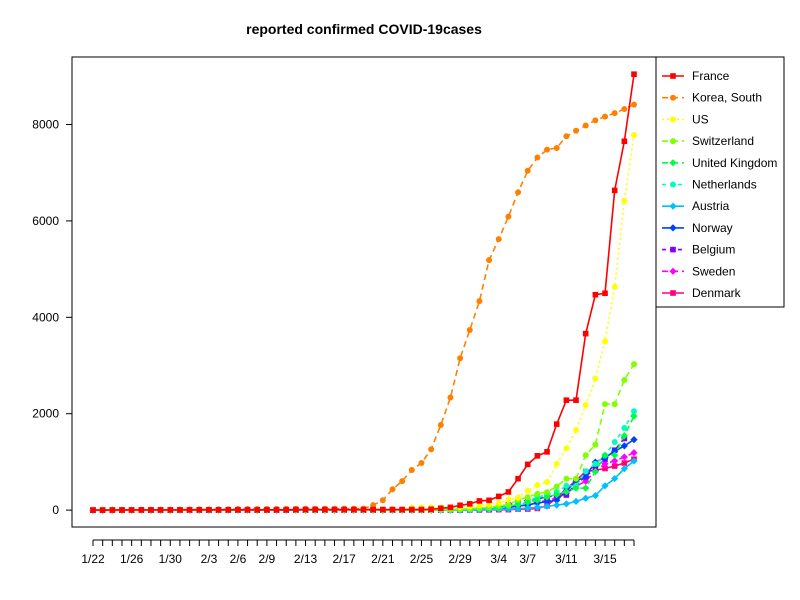 The height and width of the screenshot is (600, 800). I want to click on legend-label: Korea, South, so click(727, 98).